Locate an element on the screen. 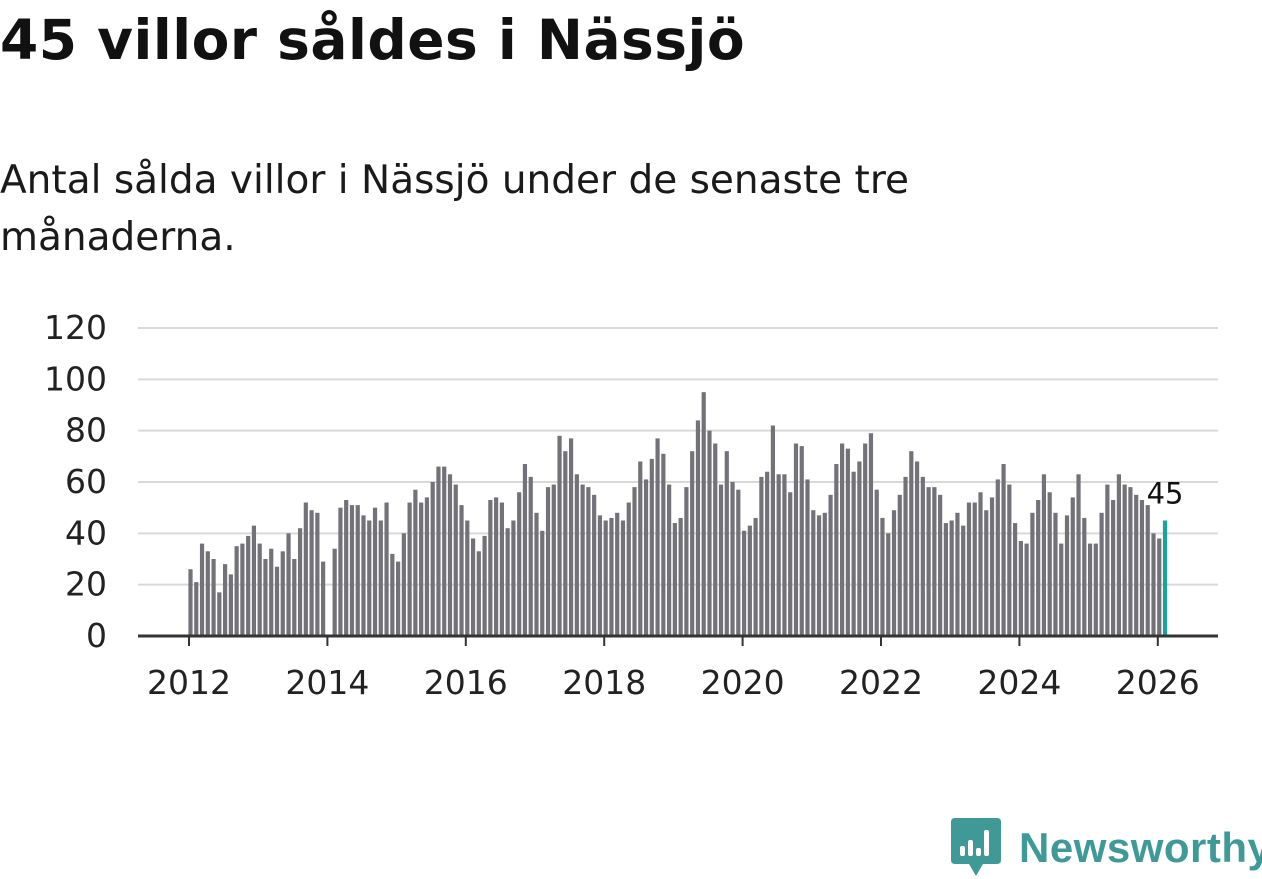 This screenshot has height=879, width=1262. x-tick-label: 2016 is located at coordinates (466, 682).